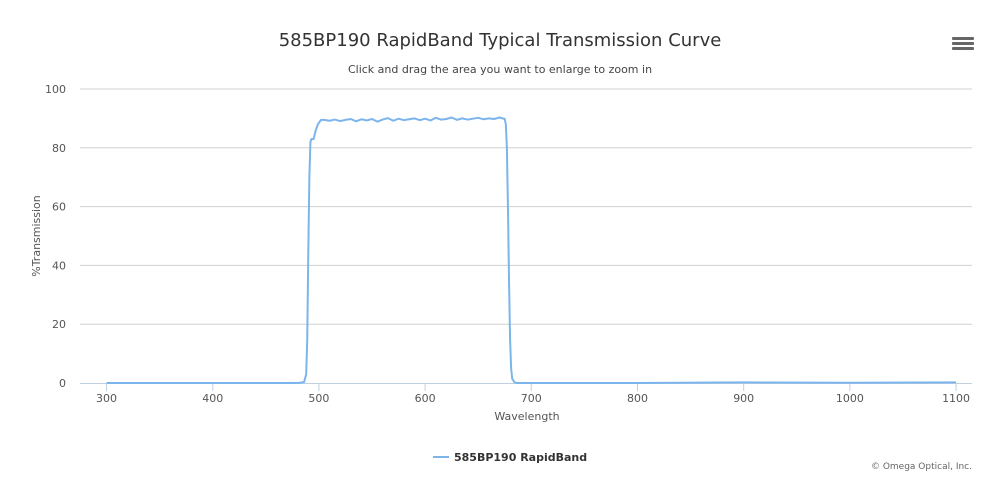 This screenshot has width=1000, height=500. Describe the element at coordinates (318, 398) in the screenshot. I see `x-tick-label: 500` at that location.